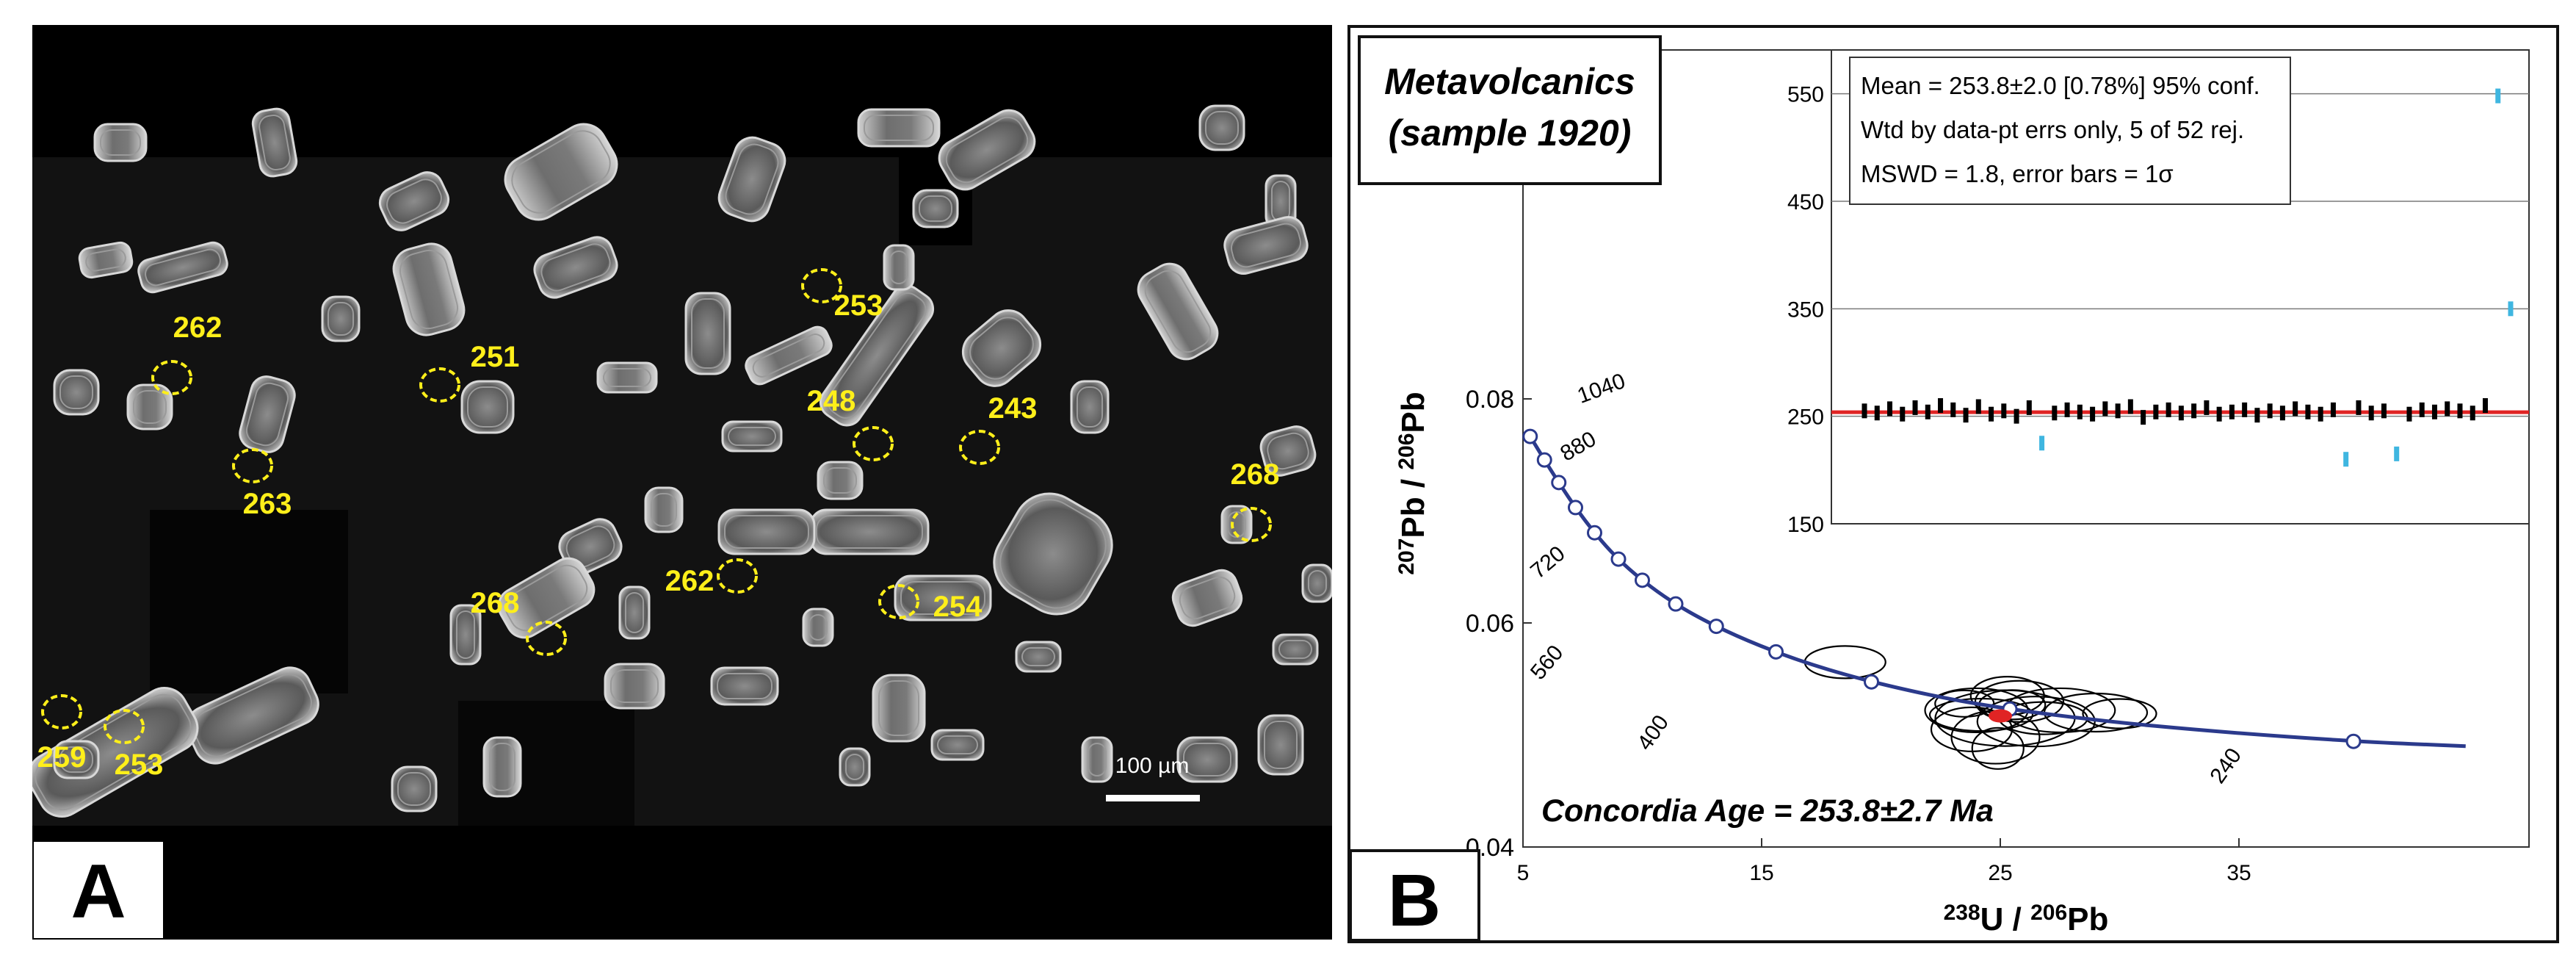  I want to click on spot-age-label: 251, so click(495, 357).